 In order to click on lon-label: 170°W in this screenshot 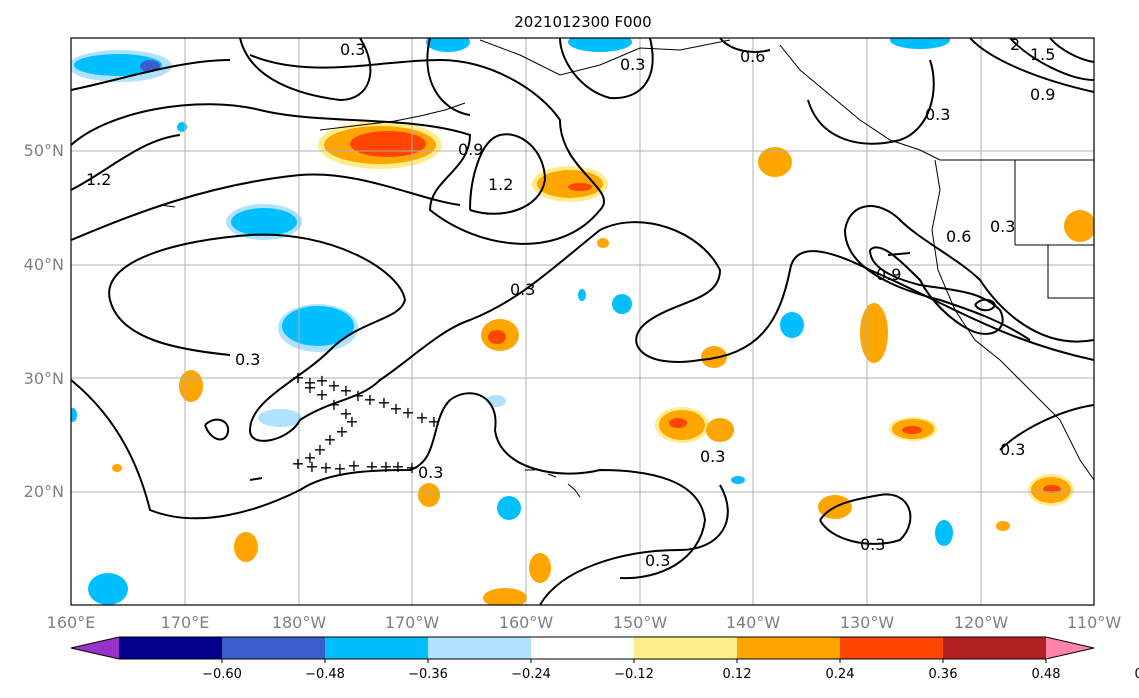, I will do `click(412, 622)`.